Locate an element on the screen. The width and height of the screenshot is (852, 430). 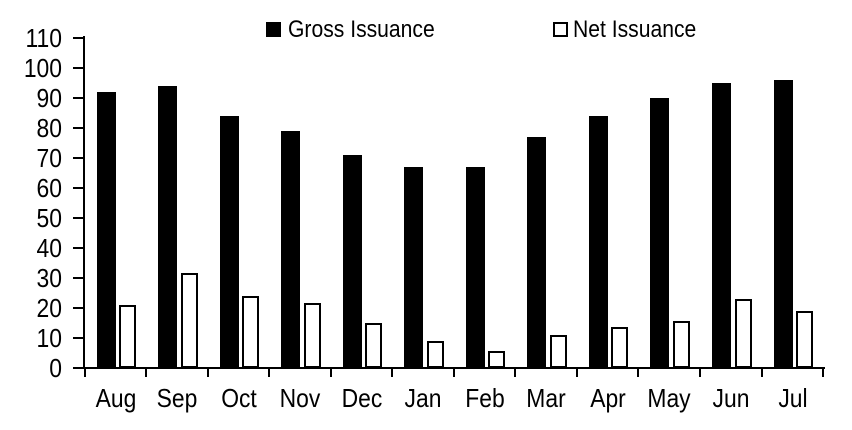
gross-issuance-swatch-icon is located at coordinates (273, 29).